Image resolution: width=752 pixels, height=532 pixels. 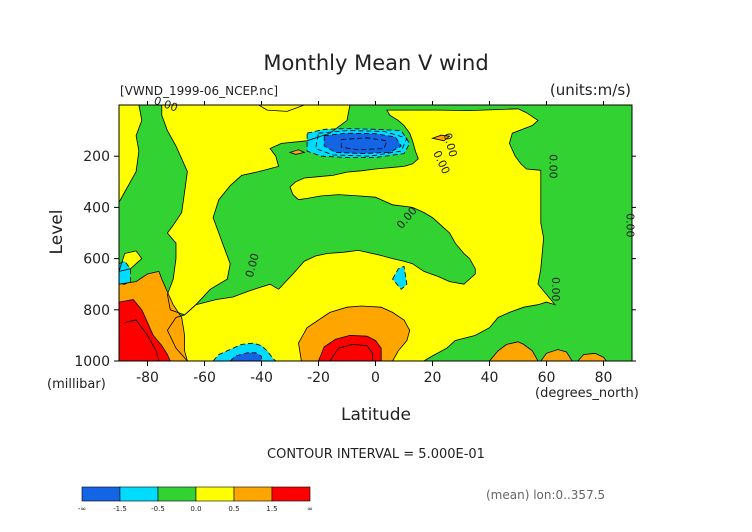 I want to click on x-tick-label: 80, so click(x=604, y=378).